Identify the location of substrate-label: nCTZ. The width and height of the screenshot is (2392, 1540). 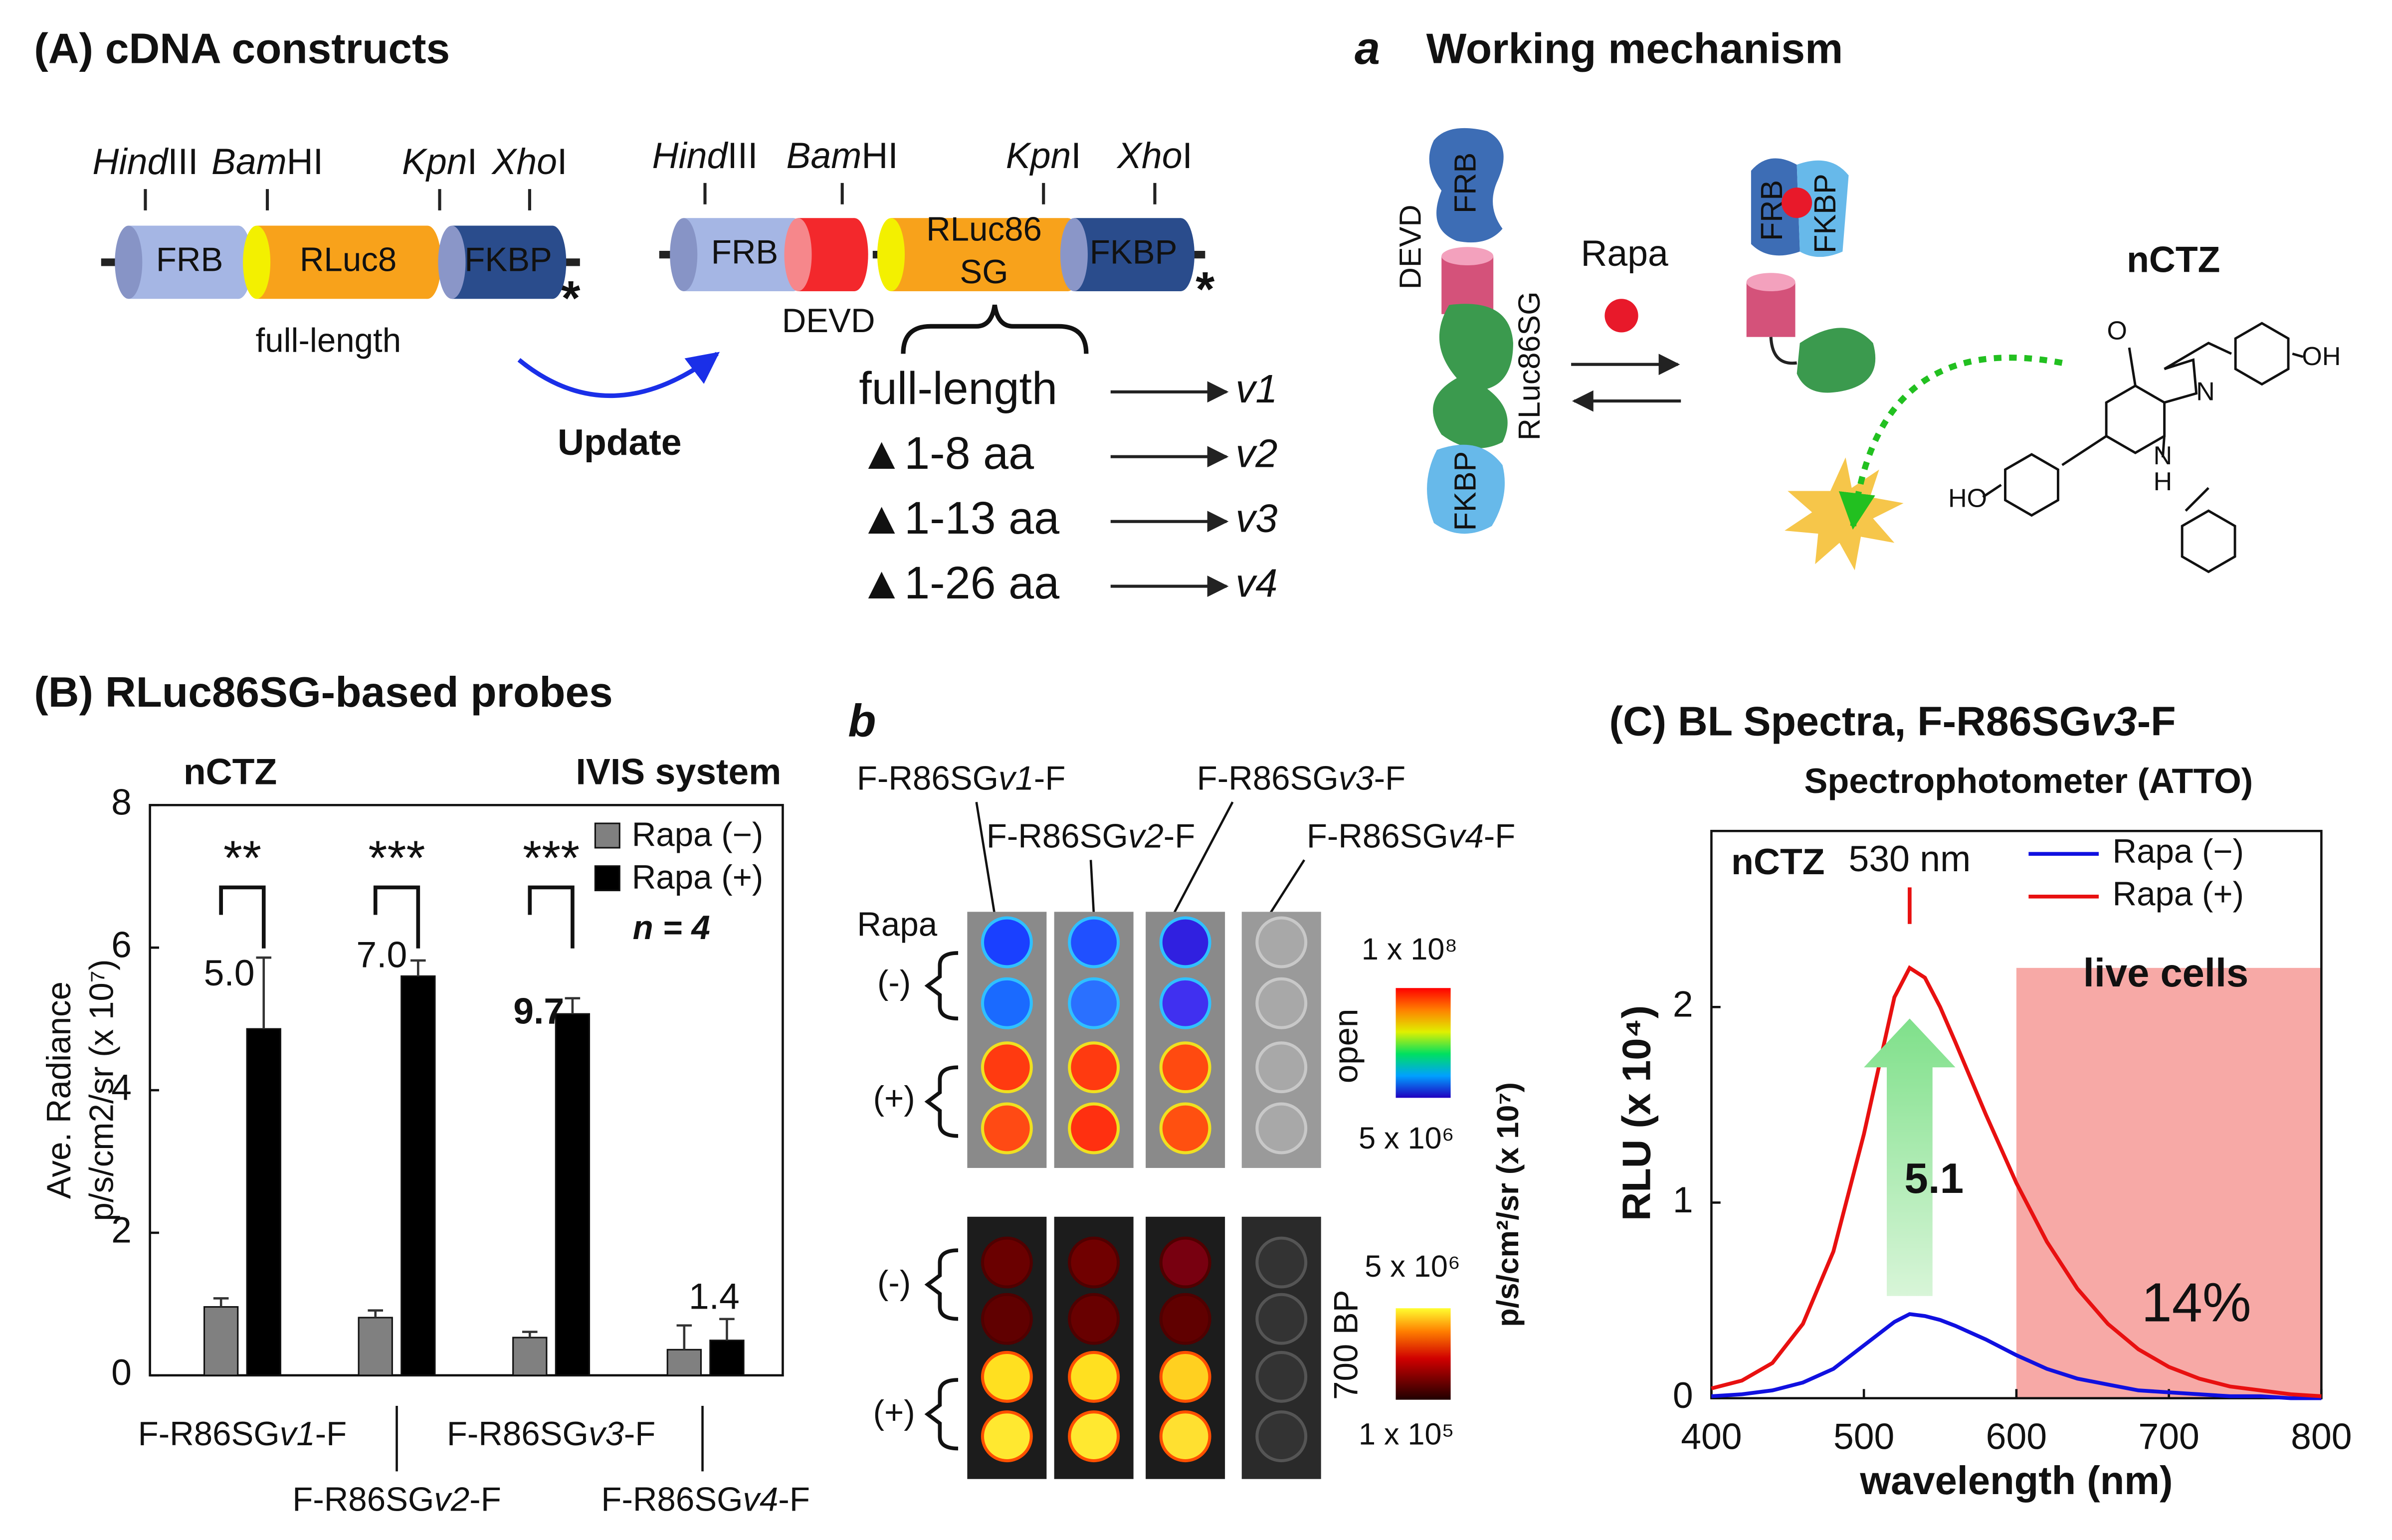
(2173, 259).